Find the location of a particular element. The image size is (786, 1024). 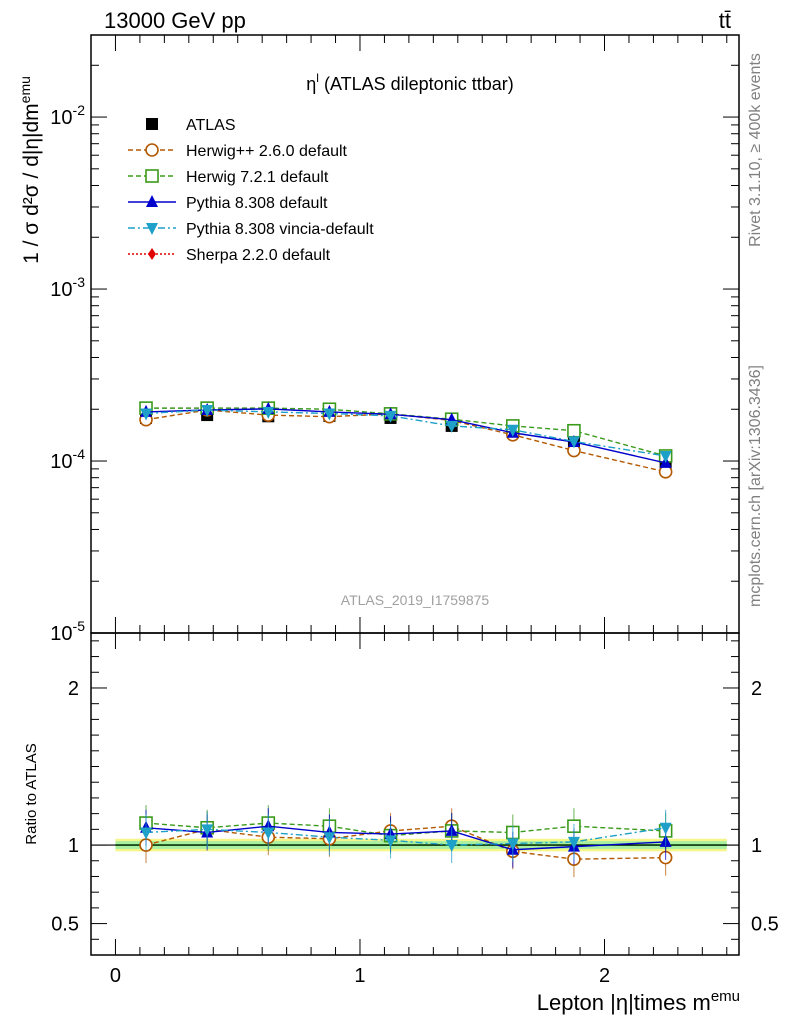

main-plot-title: ηl (ATLAS dileptonic ttbar) is located at coordinates (409, 82).